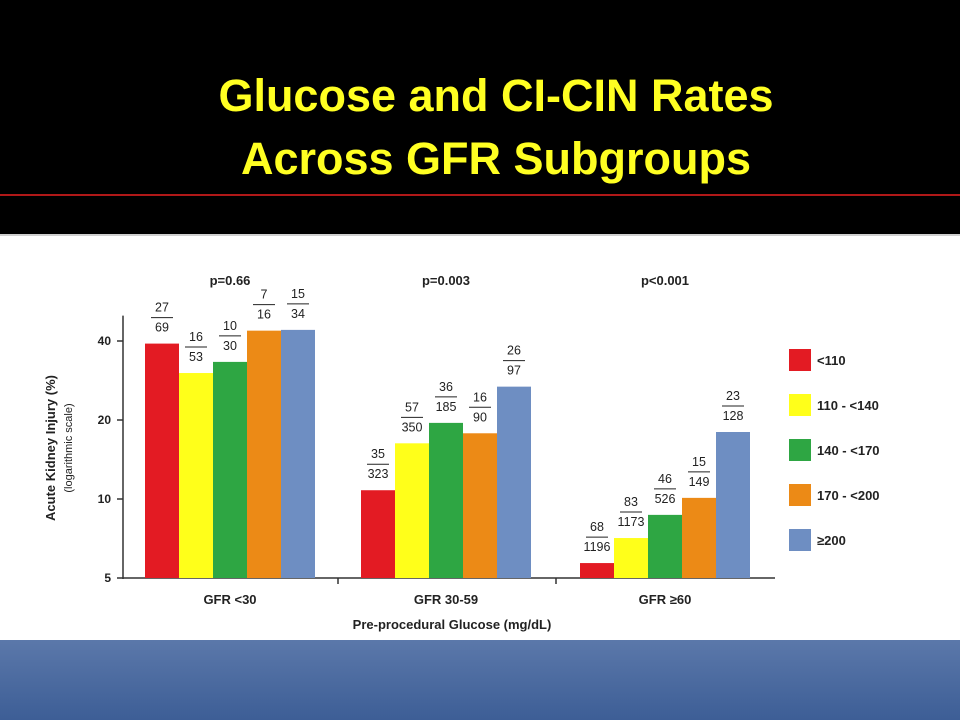 The width and height of the screenshot is (960, 720). I want to click on legend-label-1: <110, so click(831, 360).